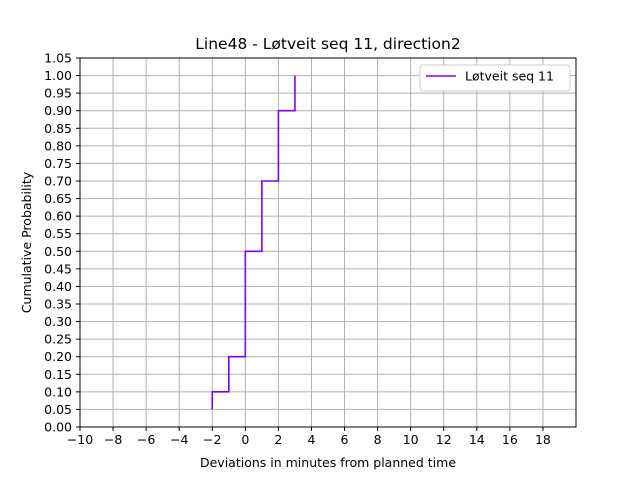 The width and height of the screenshot is (640, 480). I want to click on y-tick-label: 0.00, so click(58, 427).